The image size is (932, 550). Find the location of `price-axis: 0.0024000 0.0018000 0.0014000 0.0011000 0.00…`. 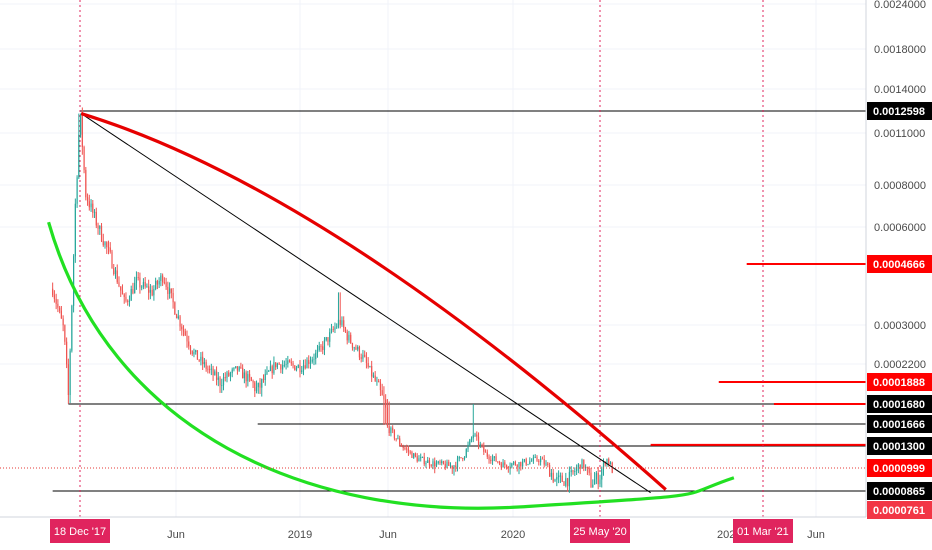

price-axis: 0.0024000 0.0018000 0.0014000 0.0011000 0.00… is located at coordinates (900, 185).